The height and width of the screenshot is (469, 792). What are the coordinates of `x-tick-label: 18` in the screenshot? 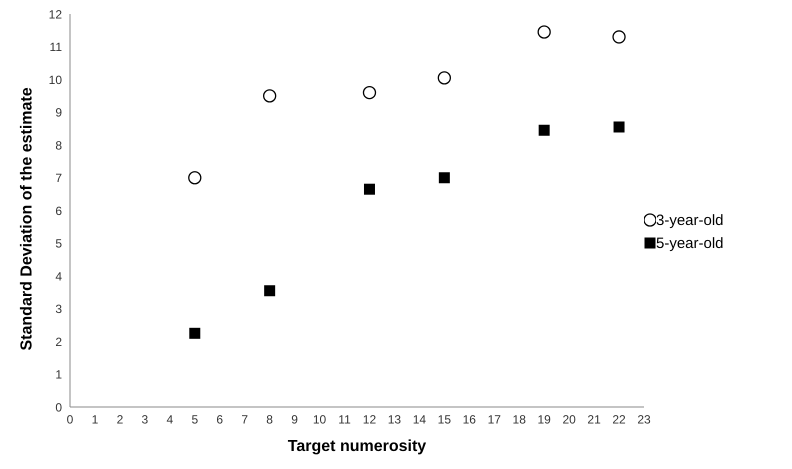 It's located at (519, 419).